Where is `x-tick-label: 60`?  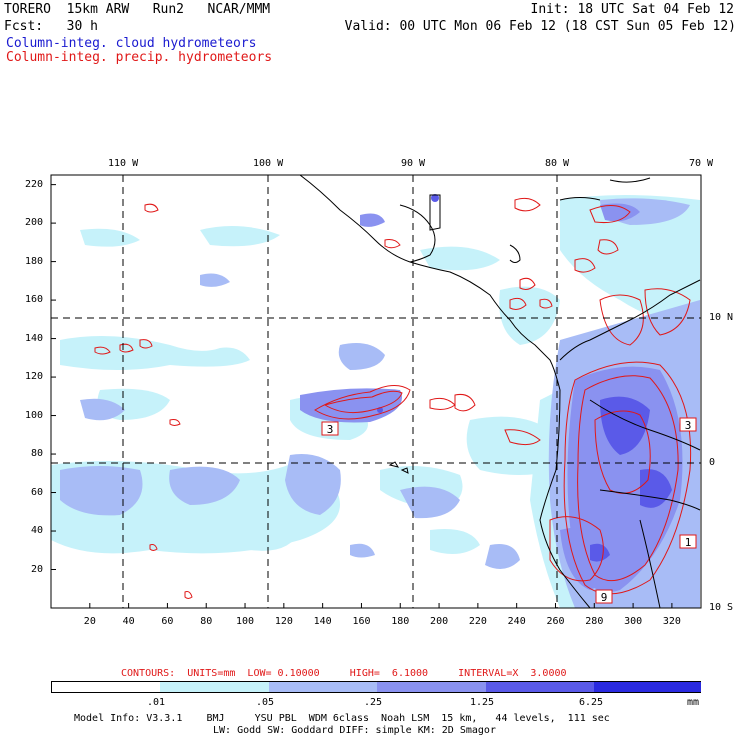 x-tick-label: 60 is located at coordinates (167, 621).